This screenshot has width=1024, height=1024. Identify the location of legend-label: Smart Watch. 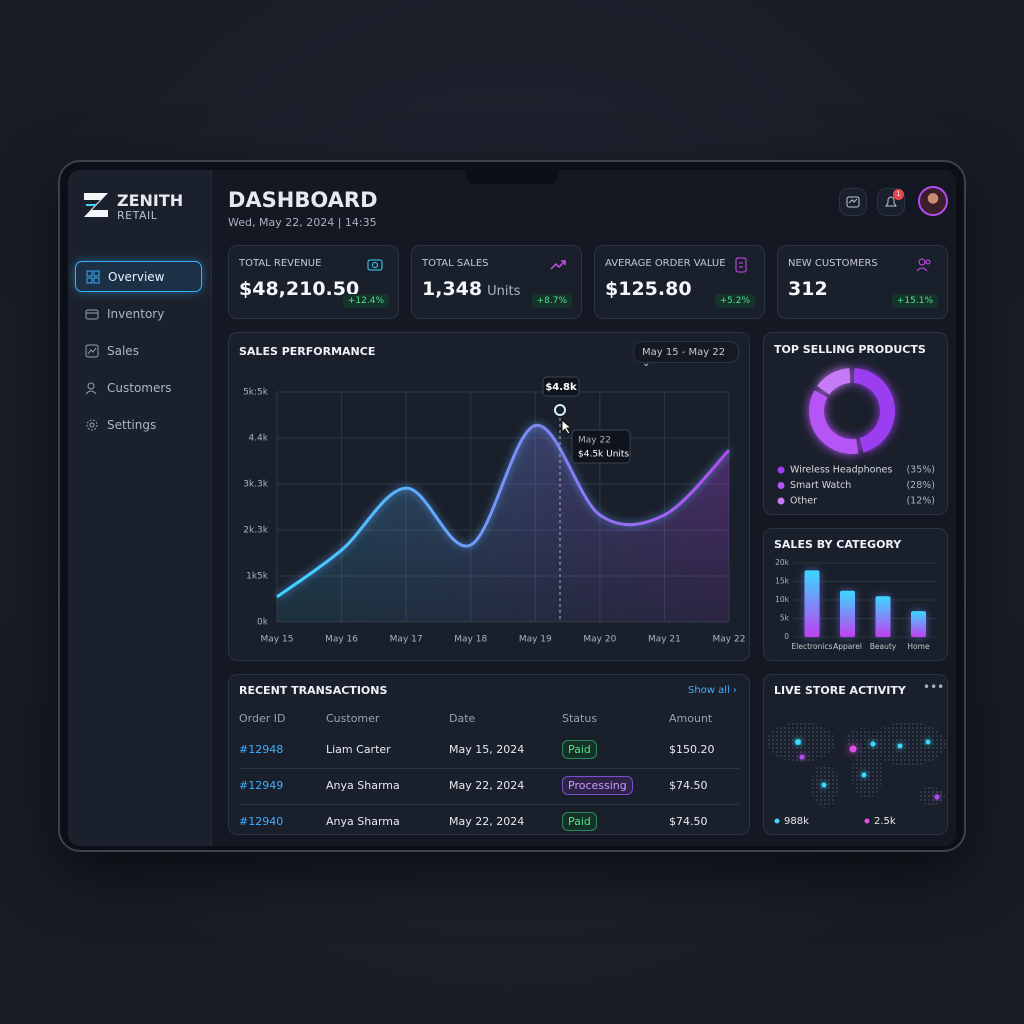
(820, 485).